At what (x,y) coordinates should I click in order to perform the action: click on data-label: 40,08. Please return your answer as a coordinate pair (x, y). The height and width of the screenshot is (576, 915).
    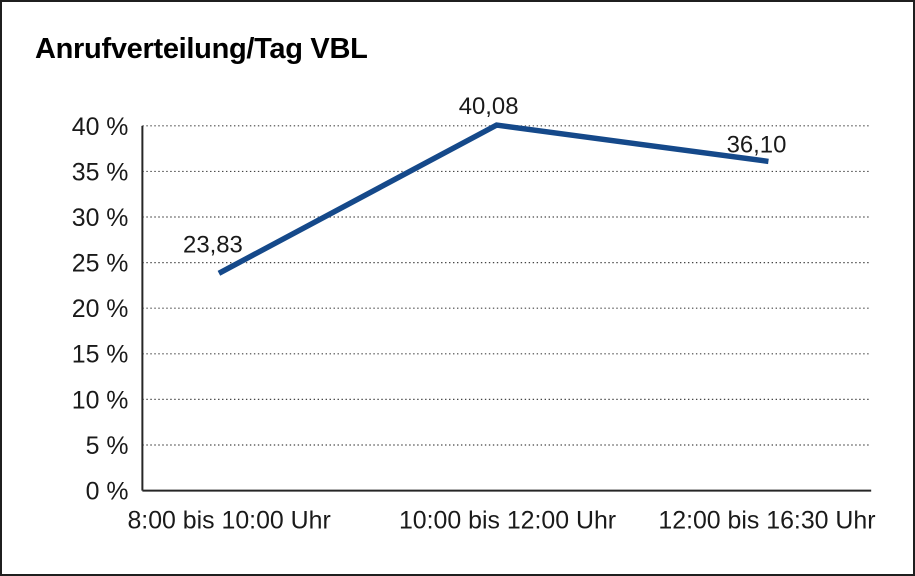
    Looking at the image, I should click on (489, 106).